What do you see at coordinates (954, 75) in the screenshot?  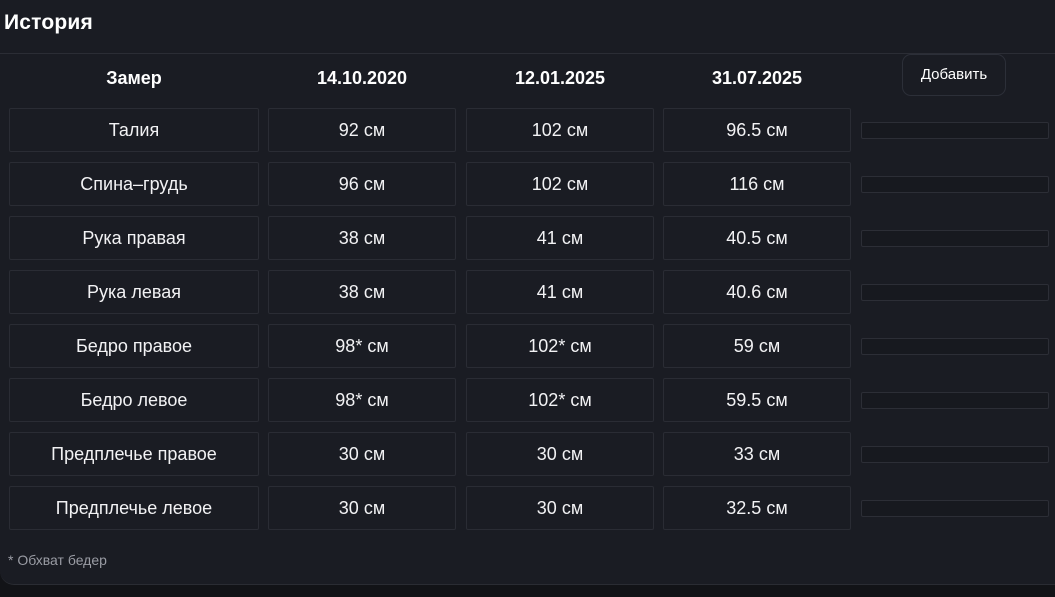 I see `add-measurement-button: Добавить` at bounding box center [954, 75].